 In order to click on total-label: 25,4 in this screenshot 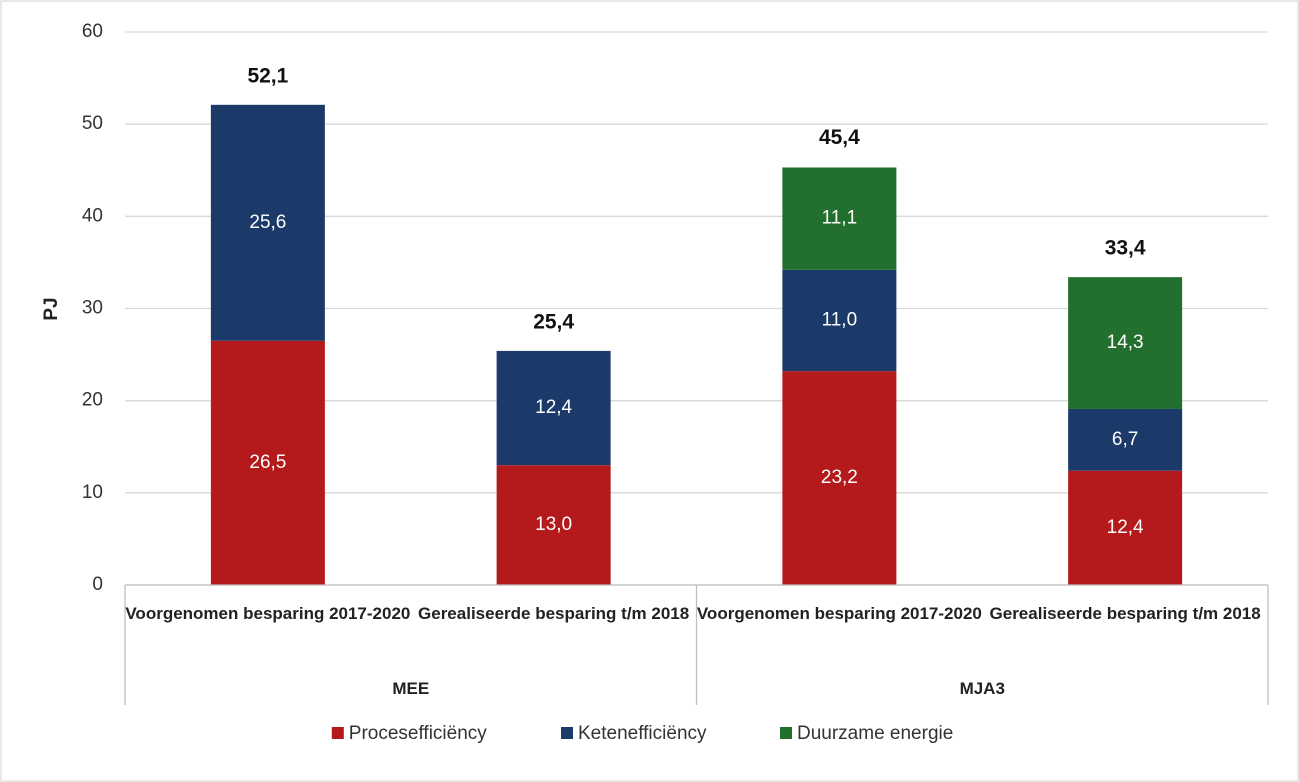, I will do `click(553, 321)`.